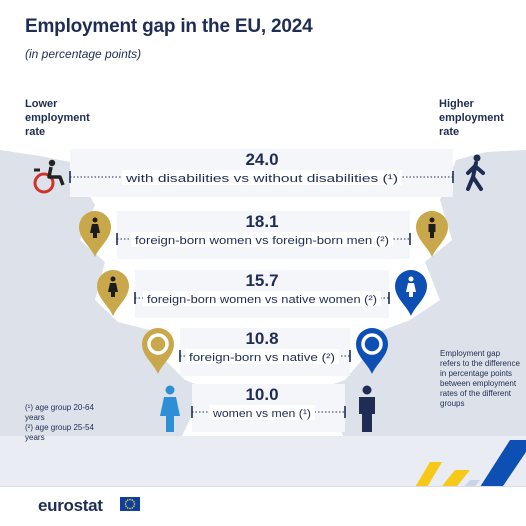 This screenshot has height=526, width=526. I want to click on category-label: foreign-born women vs native women (²), so click(262, 300).